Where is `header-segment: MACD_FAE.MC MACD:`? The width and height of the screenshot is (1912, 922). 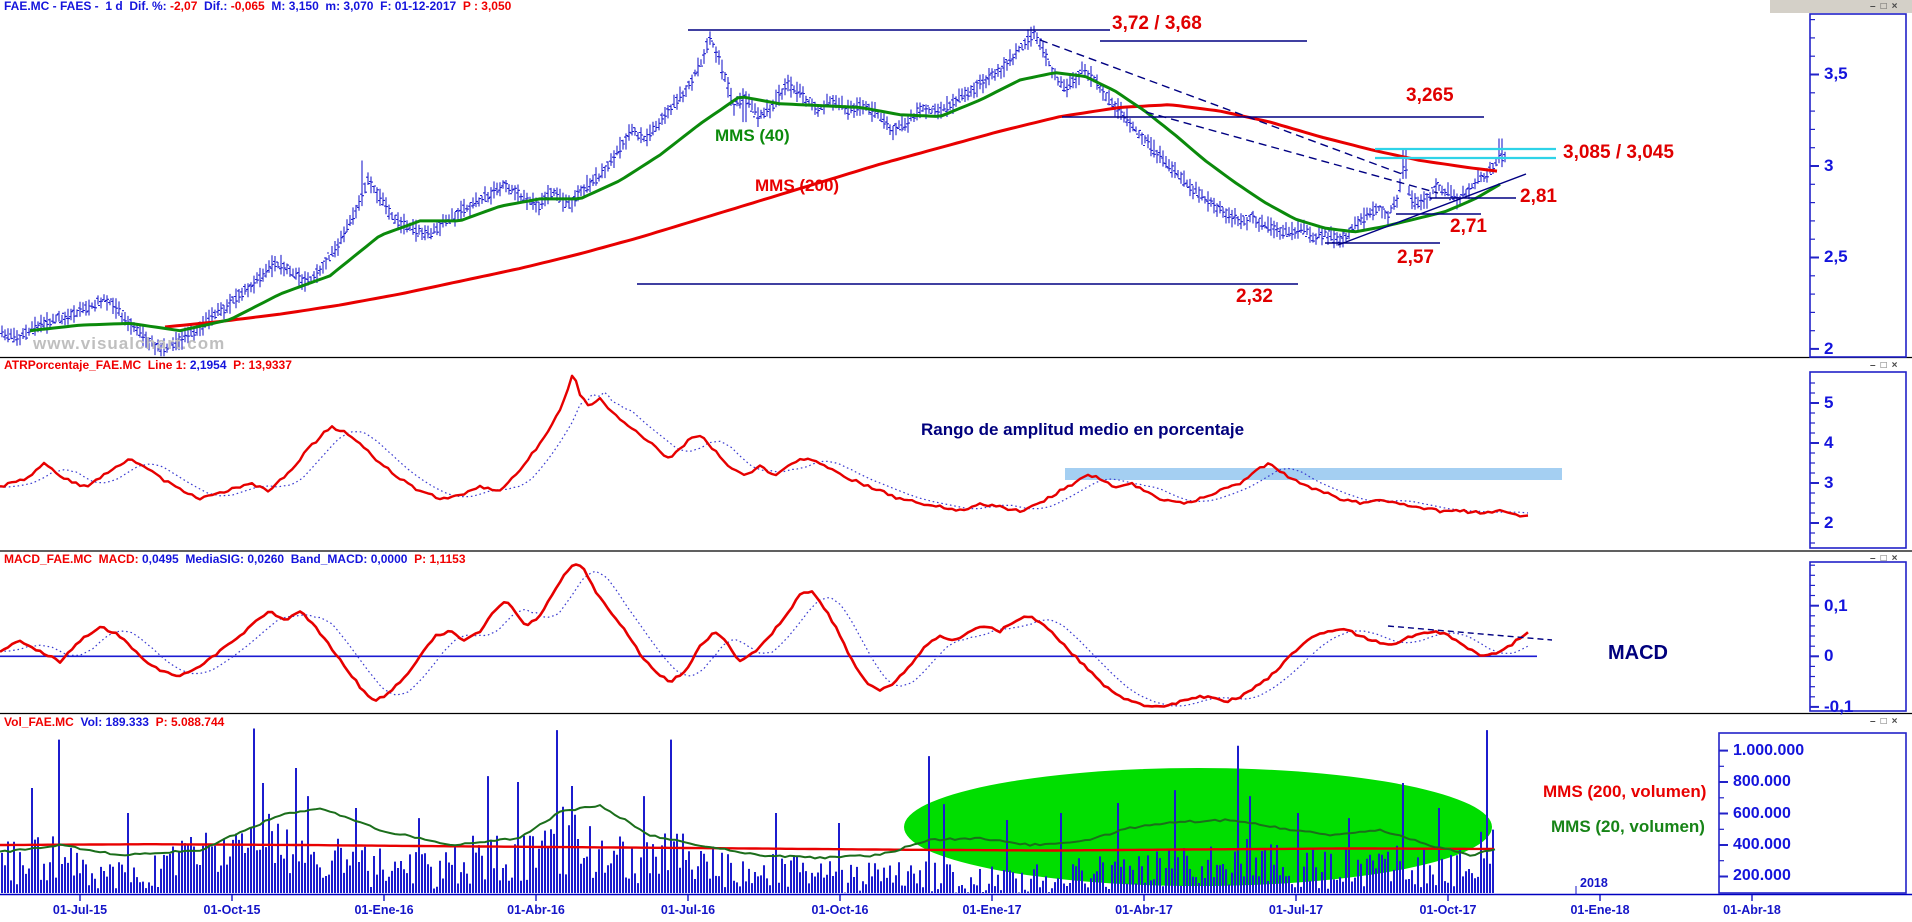 header-segment: MACD_FAE.MC MACD: is located at coordinates (73, 559).